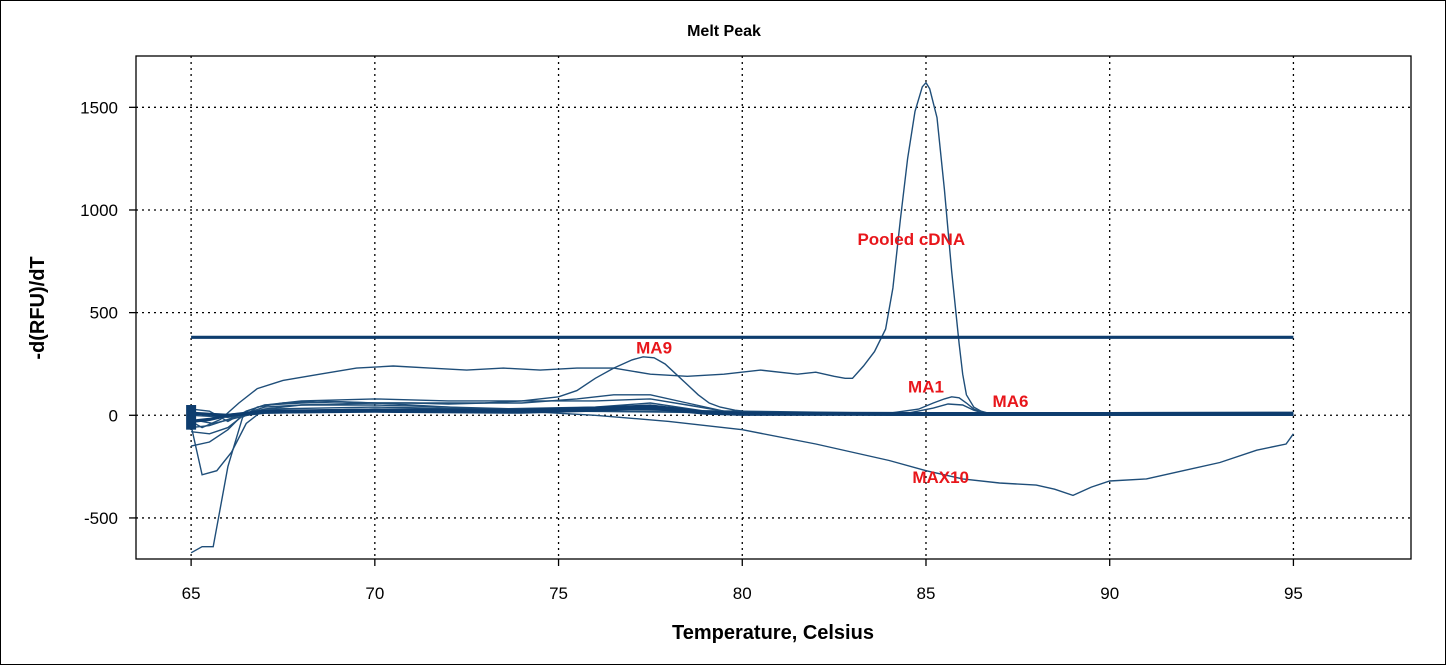  What do you see at coordinates (99, 107) in the screenshot?
I see `y-tick-label: 1500` at bounding box center [99, 107].